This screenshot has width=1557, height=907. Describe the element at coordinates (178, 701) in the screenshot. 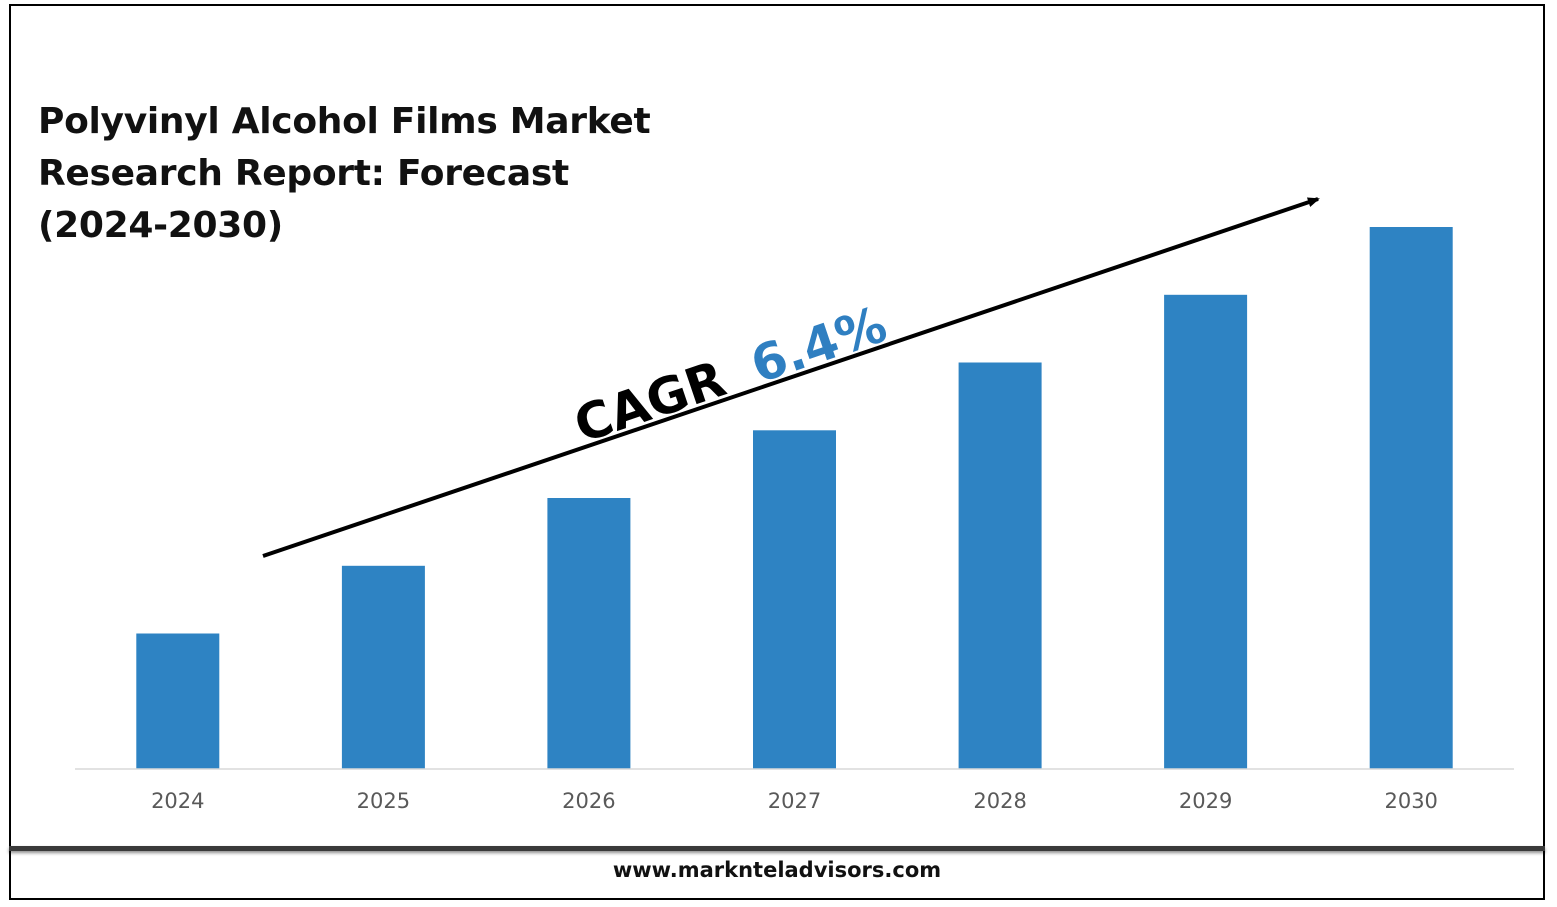

I see `bar-2024` at that location.